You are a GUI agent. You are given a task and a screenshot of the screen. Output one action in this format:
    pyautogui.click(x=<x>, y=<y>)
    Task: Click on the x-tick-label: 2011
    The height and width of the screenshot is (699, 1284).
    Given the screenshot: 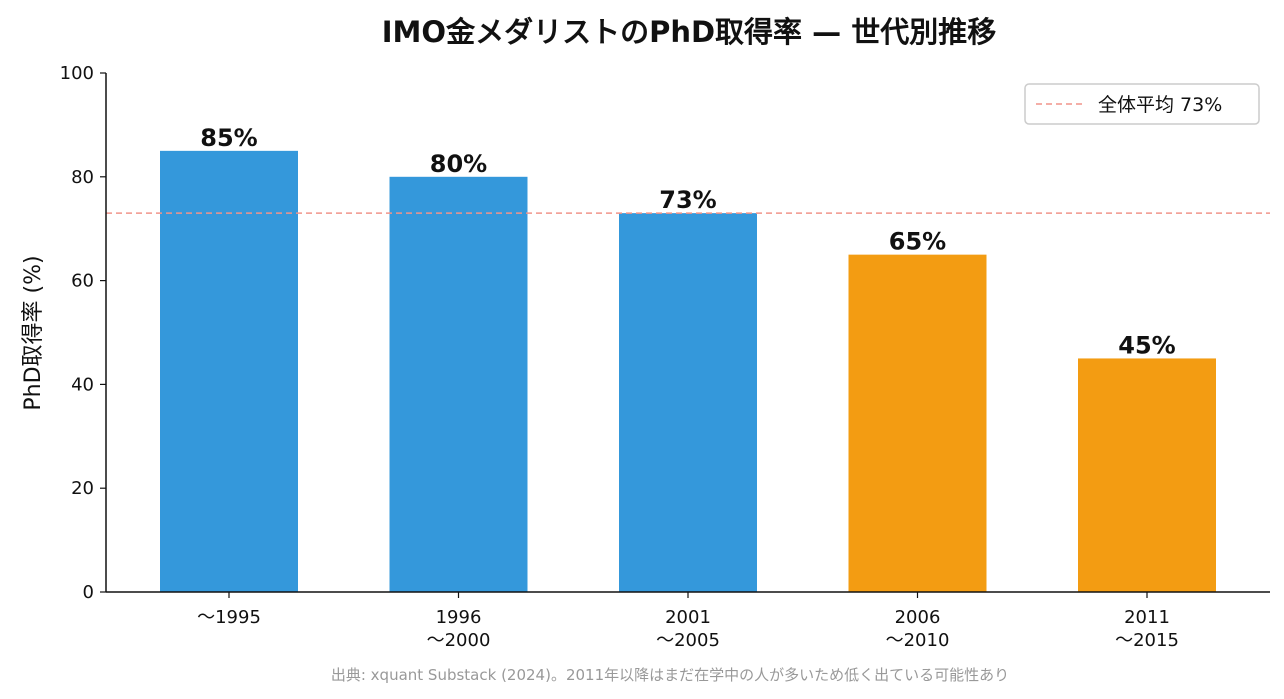 What is the action you would take?
    pyautogui.click(x=1147, y=617)
    